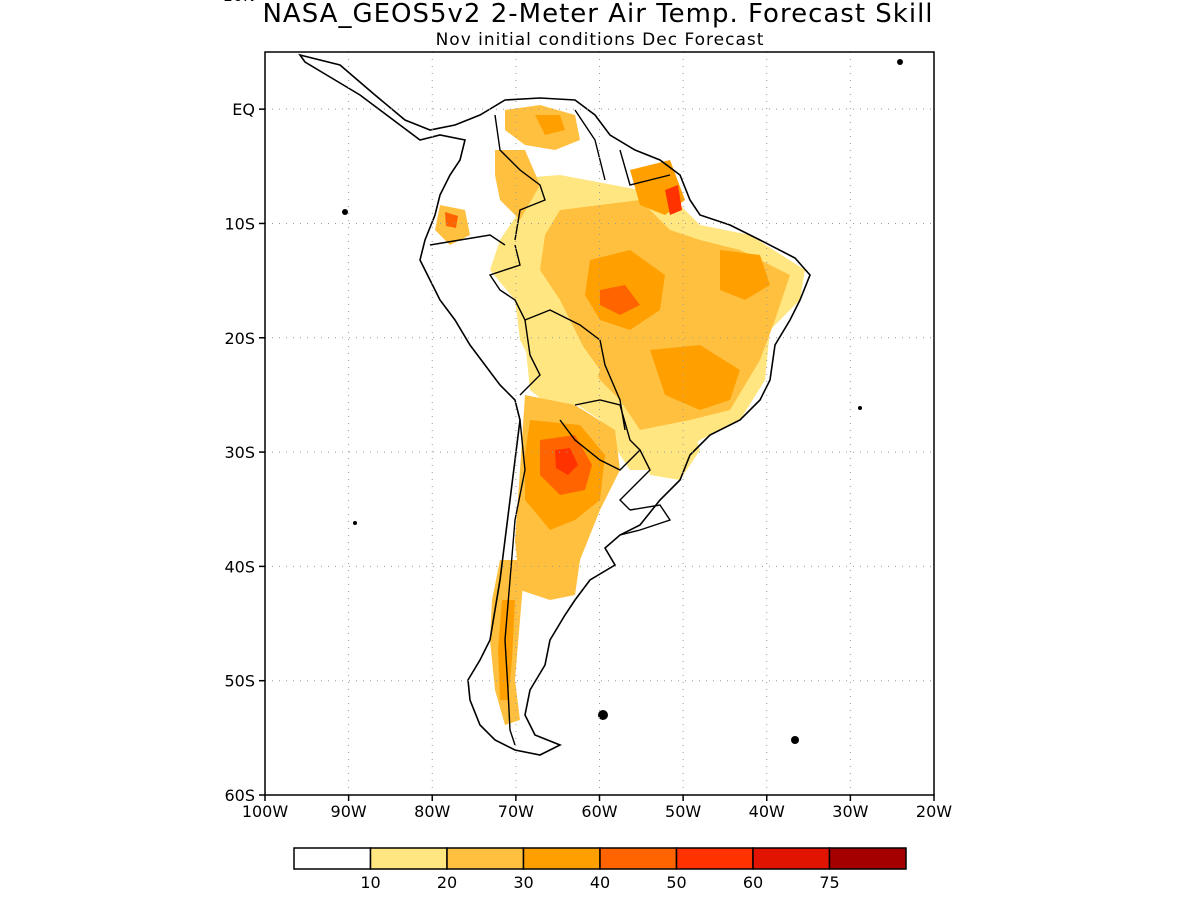  I want to click on border-argentina-brazil, so click(635, 480).